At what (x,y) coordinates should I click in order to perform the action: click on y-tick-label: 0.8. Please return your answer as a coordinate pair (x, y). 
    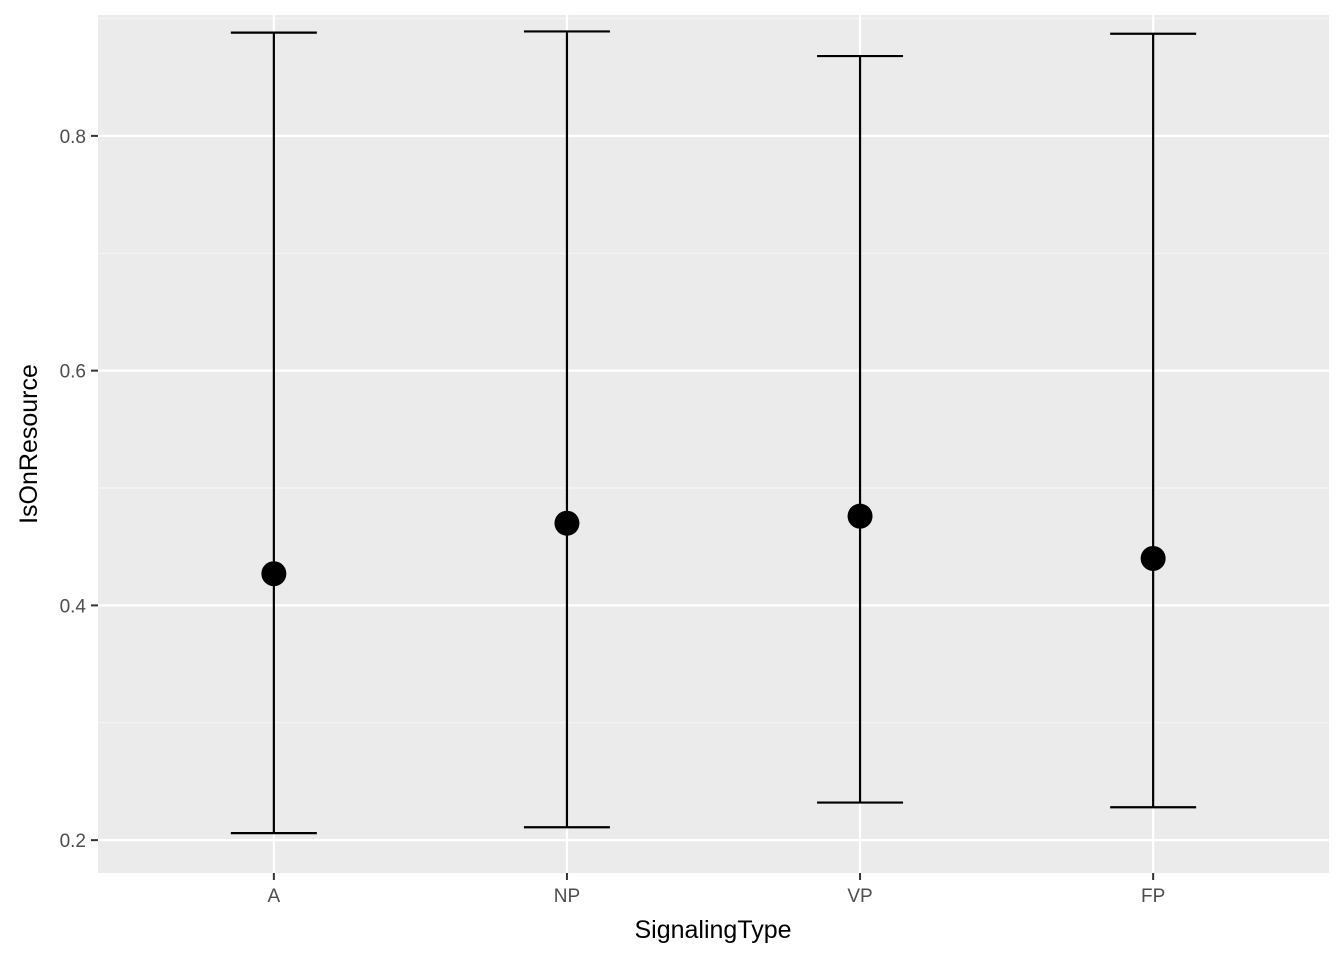
    Looking at the image, I should click on (73, 137).